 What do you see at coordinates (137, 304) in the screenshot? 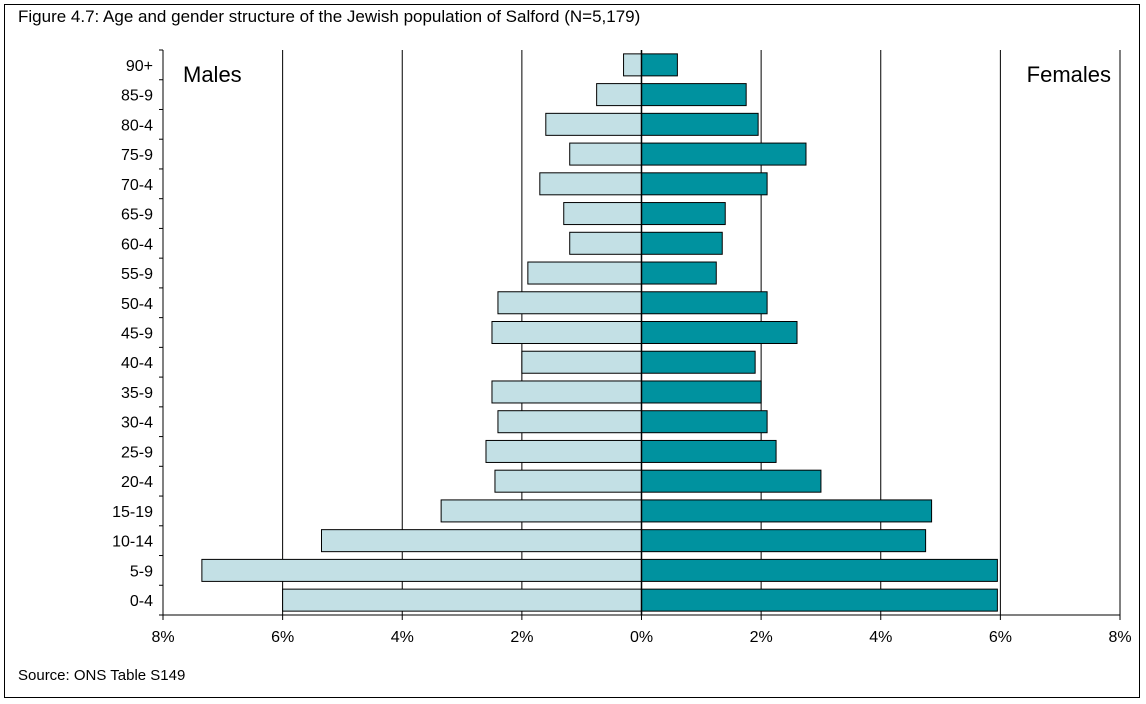
I see `category-label: 50-4` at bounding box center [137, 304].